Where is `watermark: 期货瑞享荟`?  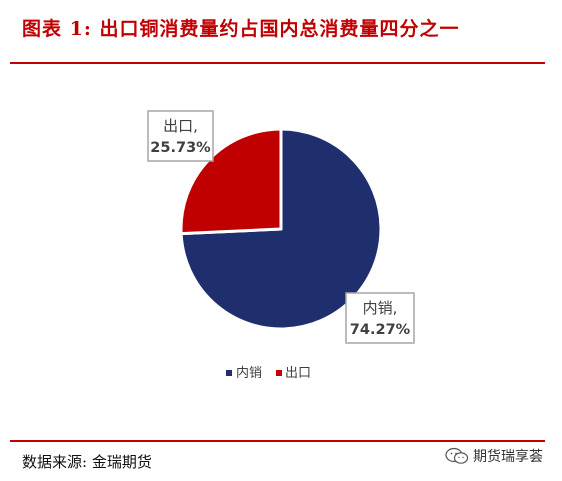
watermark: 期货瑞享荟 is located at coordinates (494, 456).